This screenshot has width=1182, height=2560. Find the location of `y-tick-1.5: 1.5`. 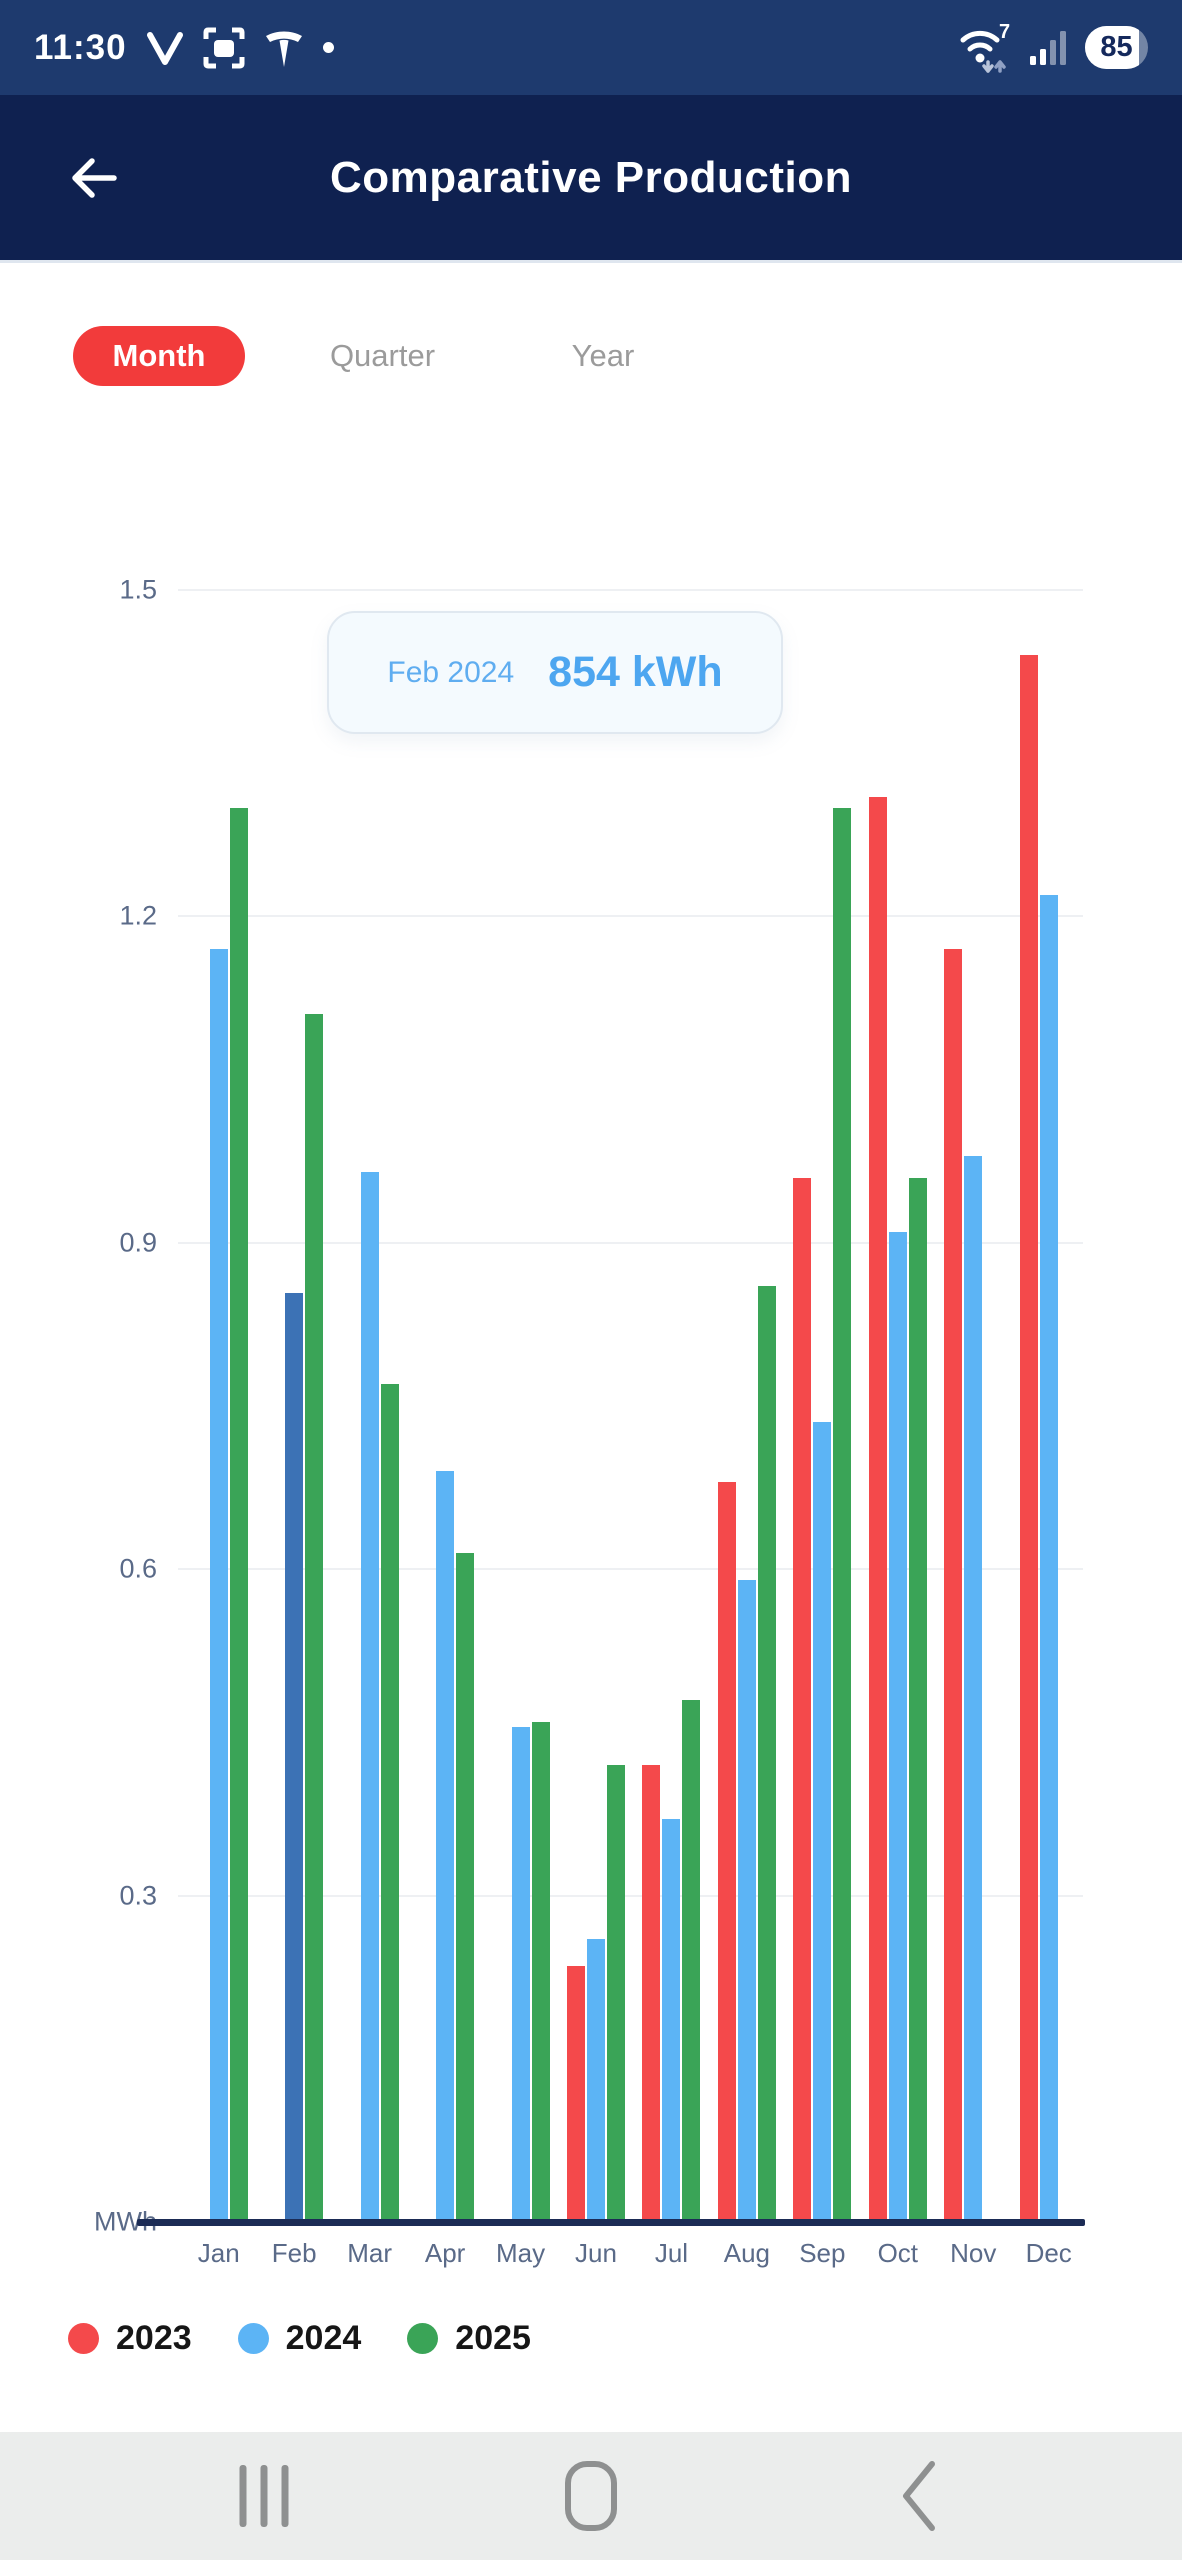

y-tick-1.5: 1.5 is located at coordinates (138, 589).